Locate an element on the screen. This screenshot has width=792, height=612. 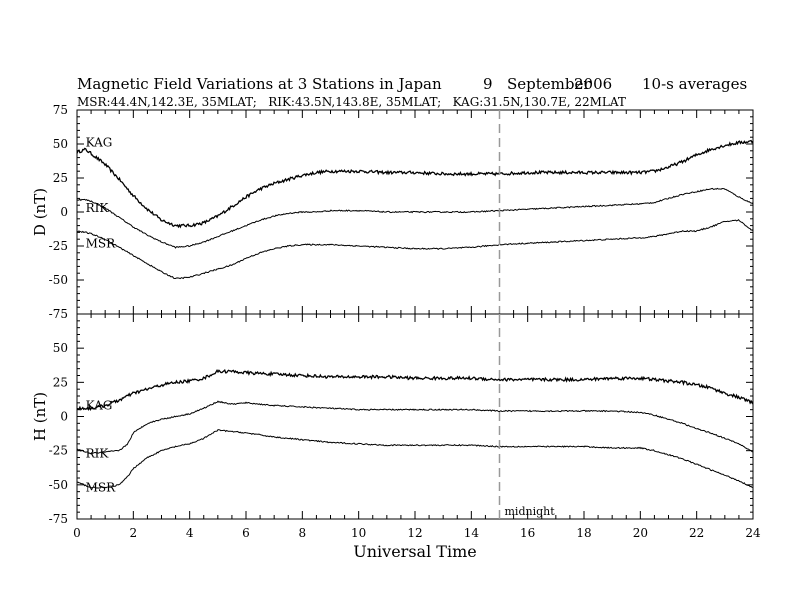
x-tick-label: 4 is located at coordinates (190, 533).